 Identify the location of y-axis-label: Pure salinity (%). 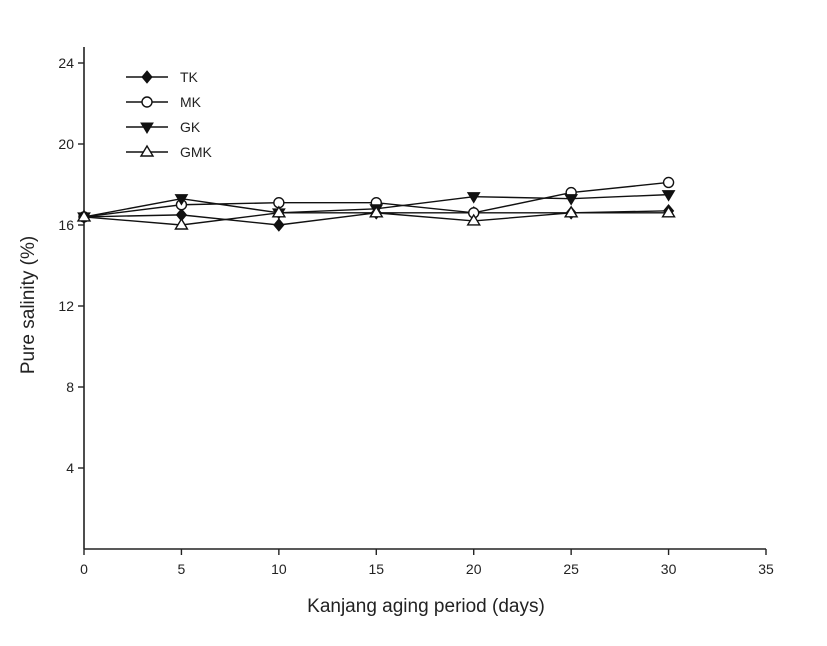
(28, 305).